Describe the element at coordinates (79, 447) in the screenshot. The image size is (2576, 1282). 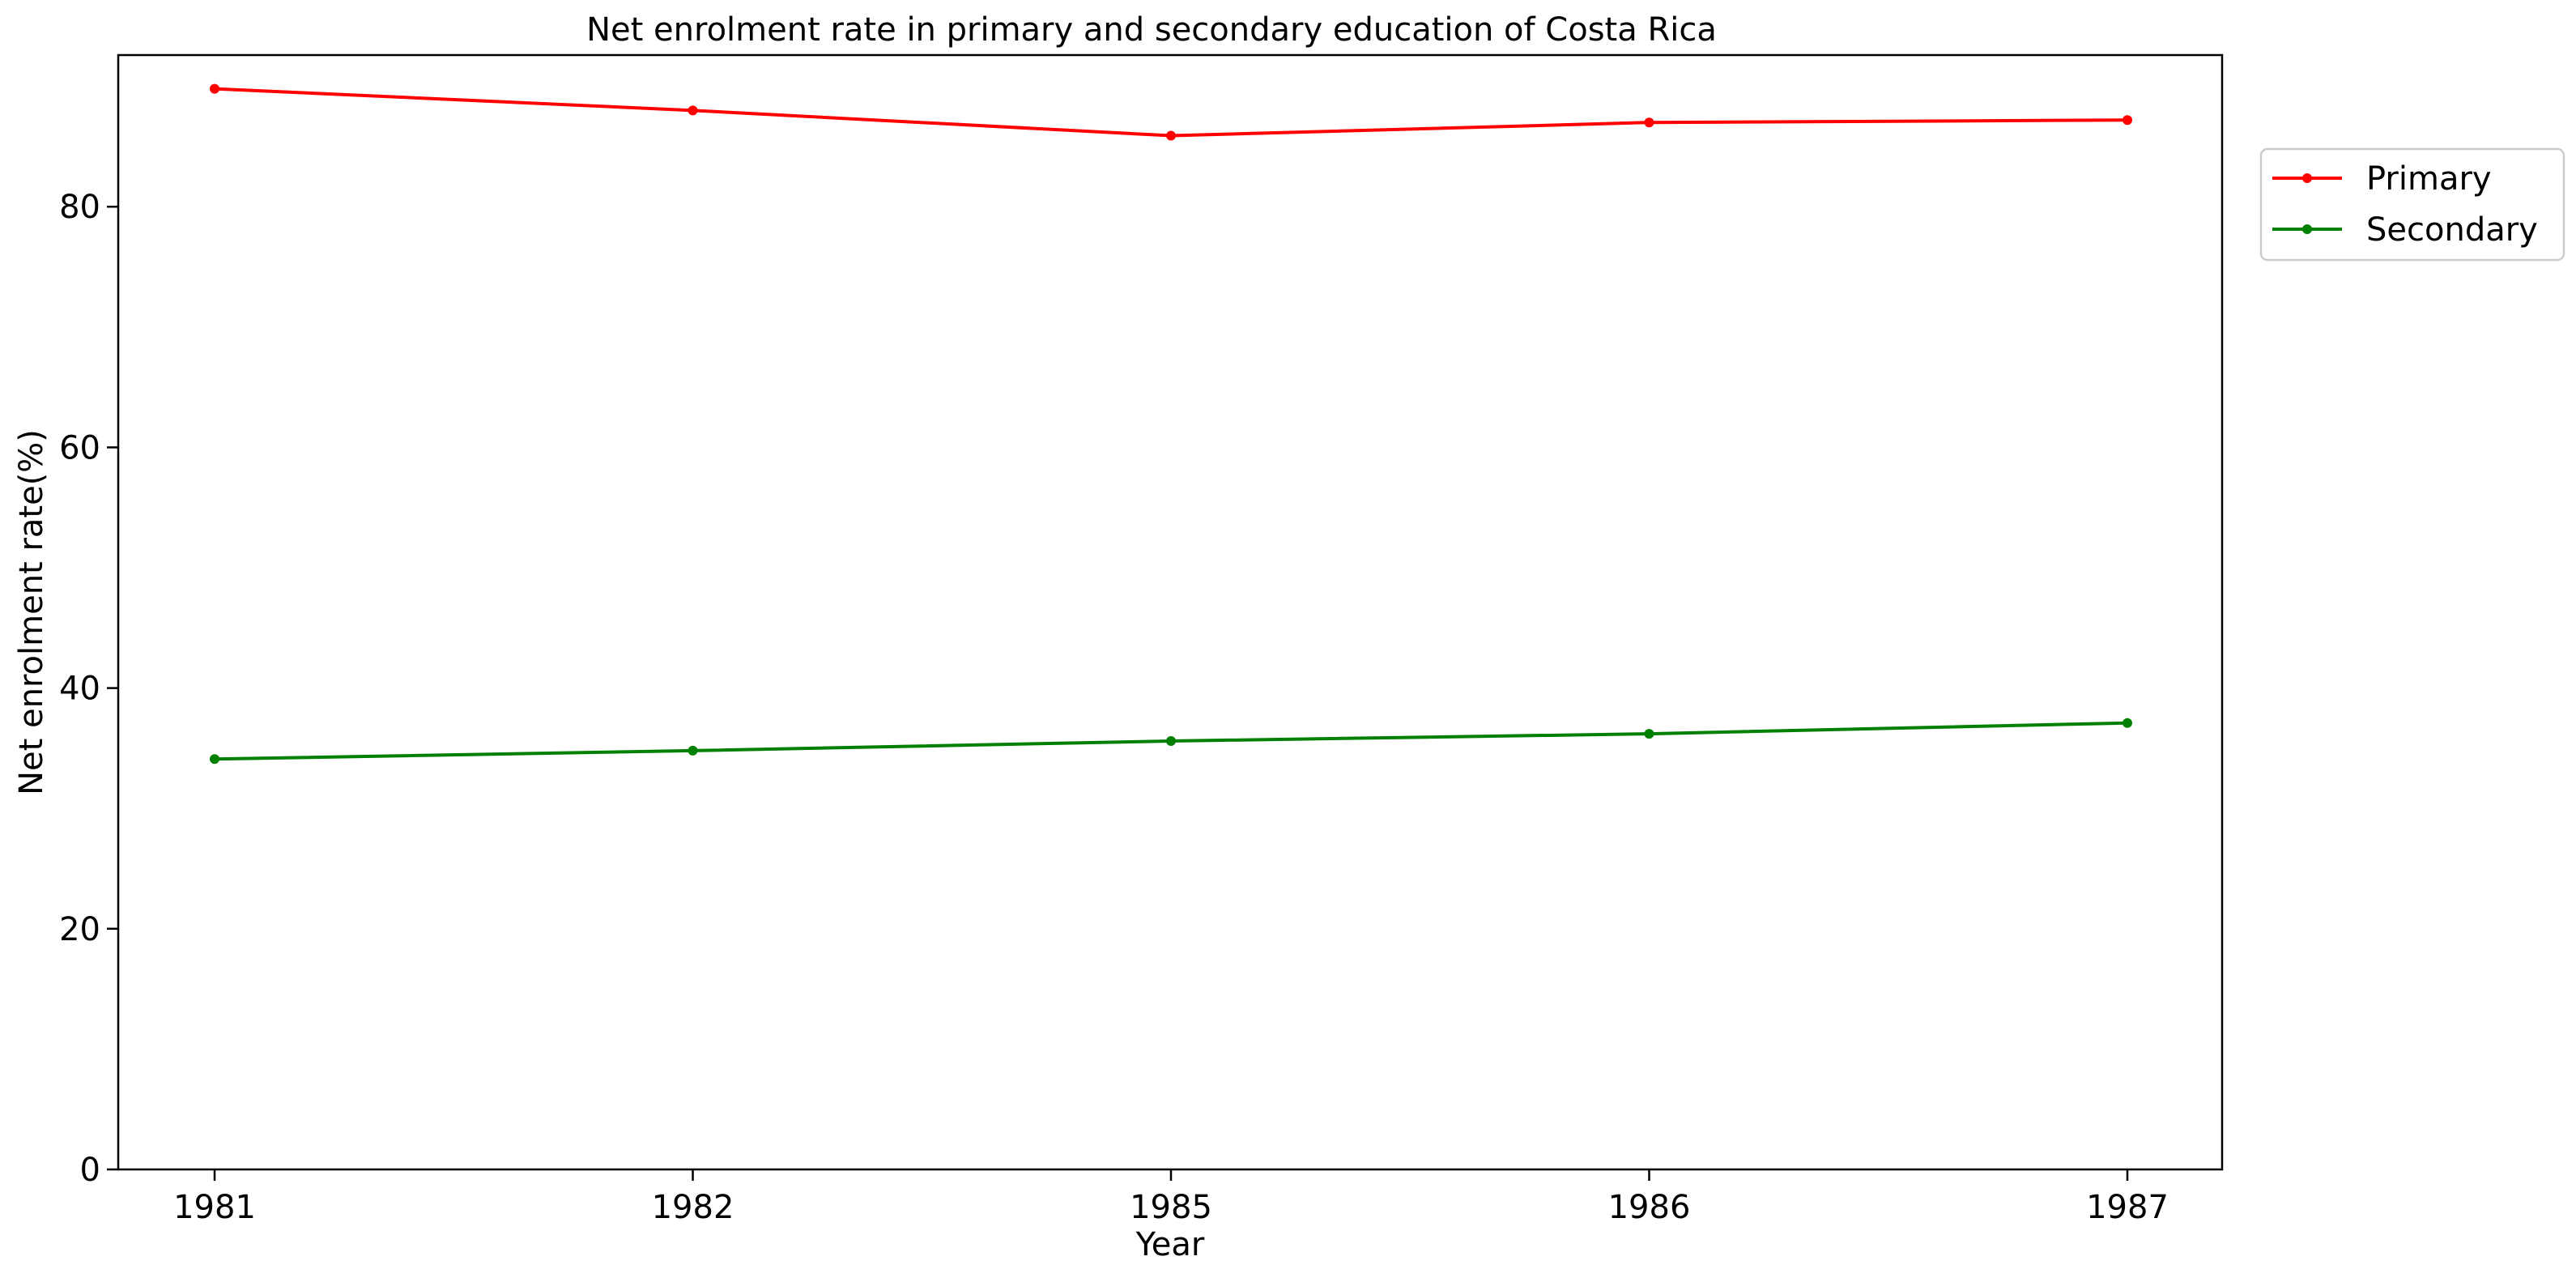
I see `y-tick-label: 60` at that location.